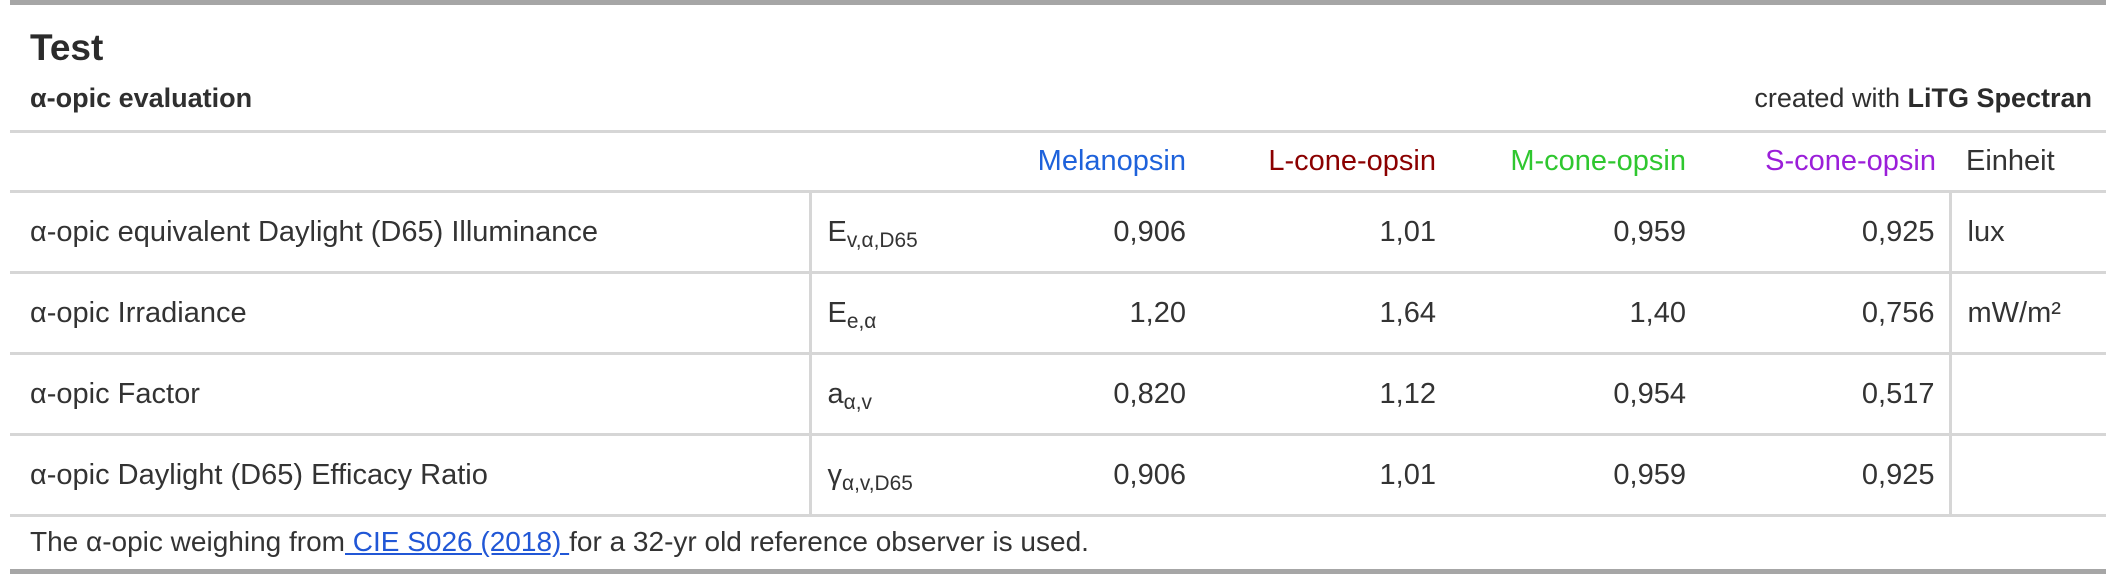 The width and height of the screenshot is (2116, 574). Describe the element at coordinates (1649, 393) in the screenshot. I see `value-m-cone-opsin: 0,954` at that location.